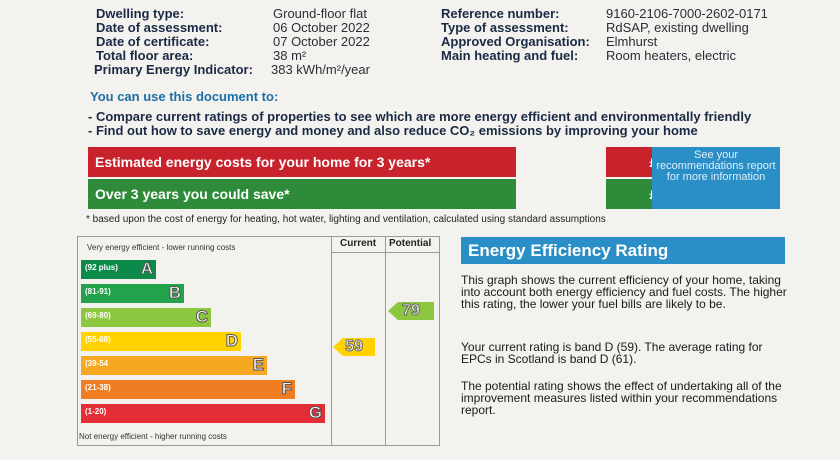  What do you see at coordinates (321, 27) in the screenshot?
I see `date-of-assessment-value: 06 October 2022` at bounding box center [321, 27].